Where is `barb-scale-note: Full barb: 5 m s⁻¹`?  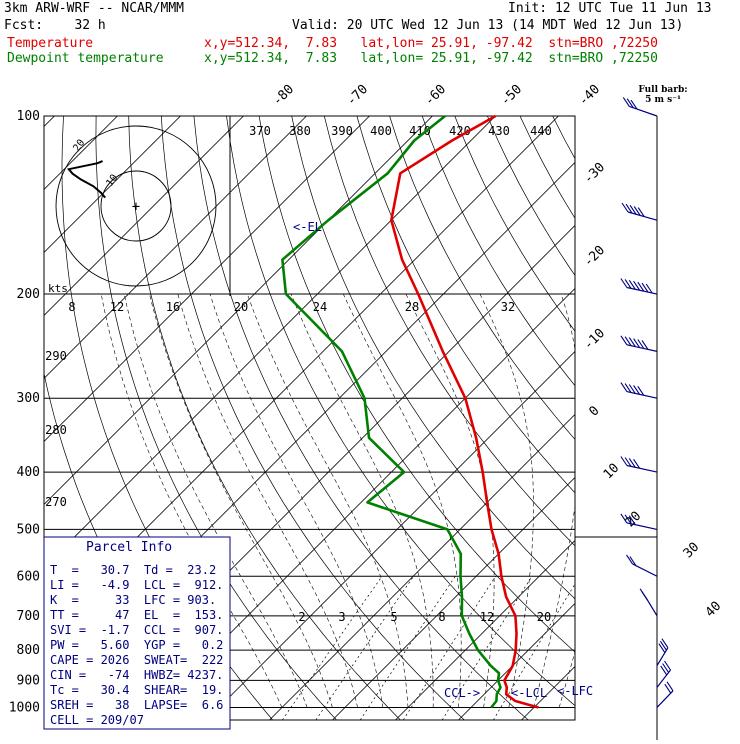
barb-scale-note: Full barb: 5 m s⁻¹ is located at coordinates (663, 95).